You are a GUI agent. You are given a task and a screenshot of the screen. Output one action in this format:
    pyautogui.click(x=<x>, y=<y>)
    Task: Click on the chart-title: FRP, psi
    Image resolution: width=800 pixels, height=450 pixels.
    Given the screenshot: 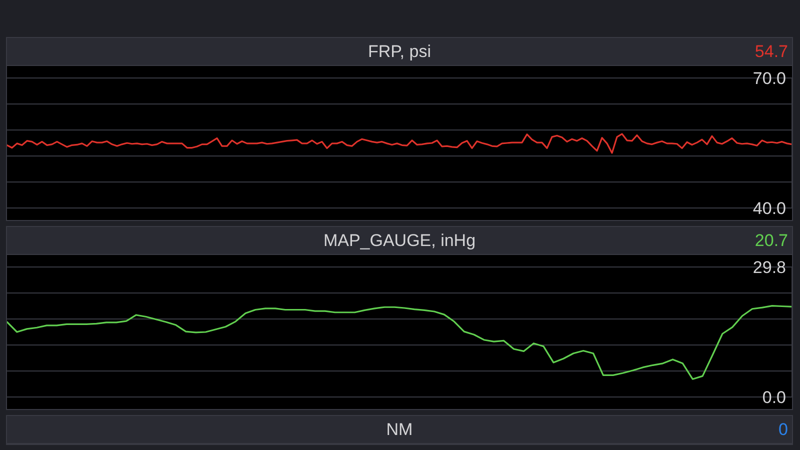 What is the action you would take?
    pyautogui.click(x=399, y=51)
    